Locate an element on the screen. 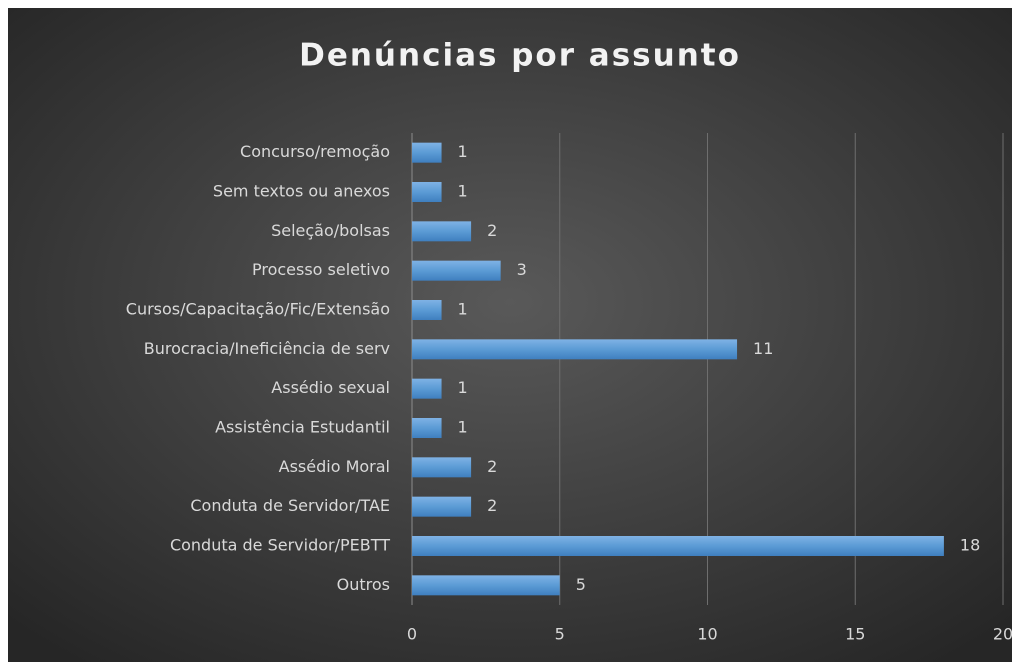 This screenshot has height=670, width=1020. y-tick-label: Sem textos ou anexos is located at coordinates (301, 191).